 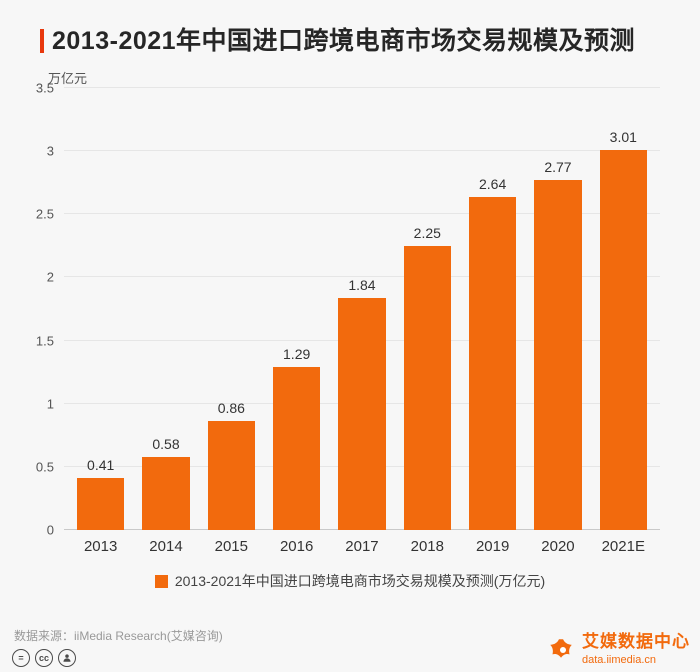 What do you see at coordinates (619, 659) in the screenshot?
I see `brand-url: data.iimedia.cn` at bounding box center [619, 659].